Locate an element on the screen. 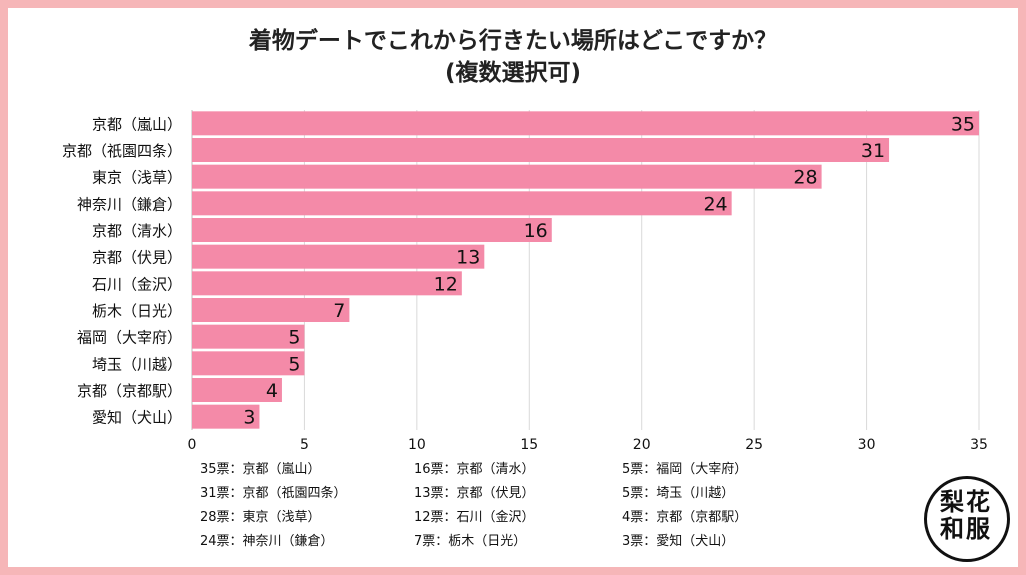 The width and height of the screenshot is (1026, 575). data-label: 4 is located at coordinates (272, 391).